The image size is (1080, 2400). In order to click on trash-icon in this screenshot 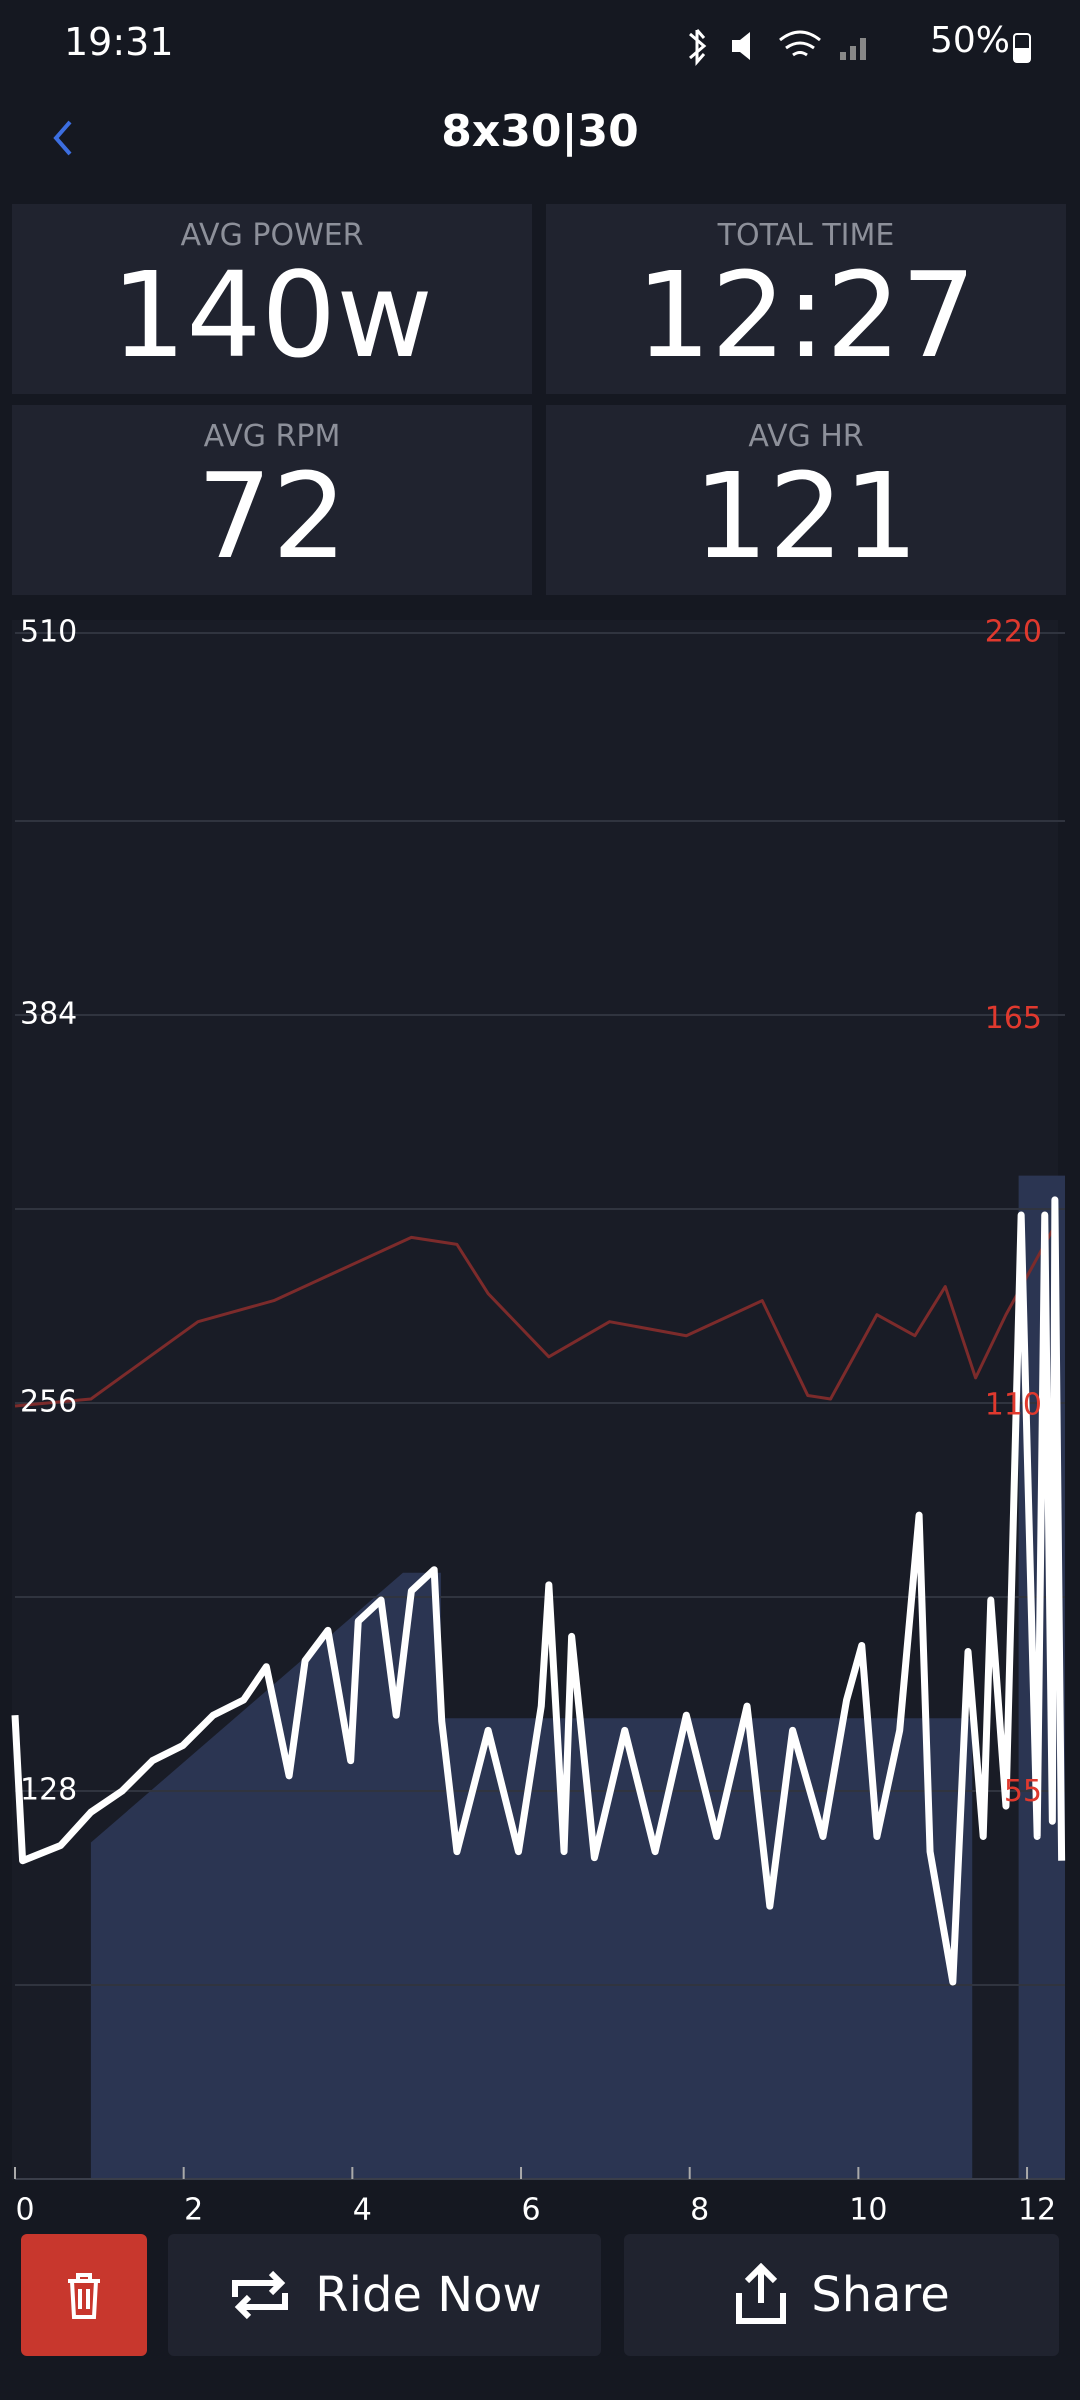, I will do `click(84, 2296)`.